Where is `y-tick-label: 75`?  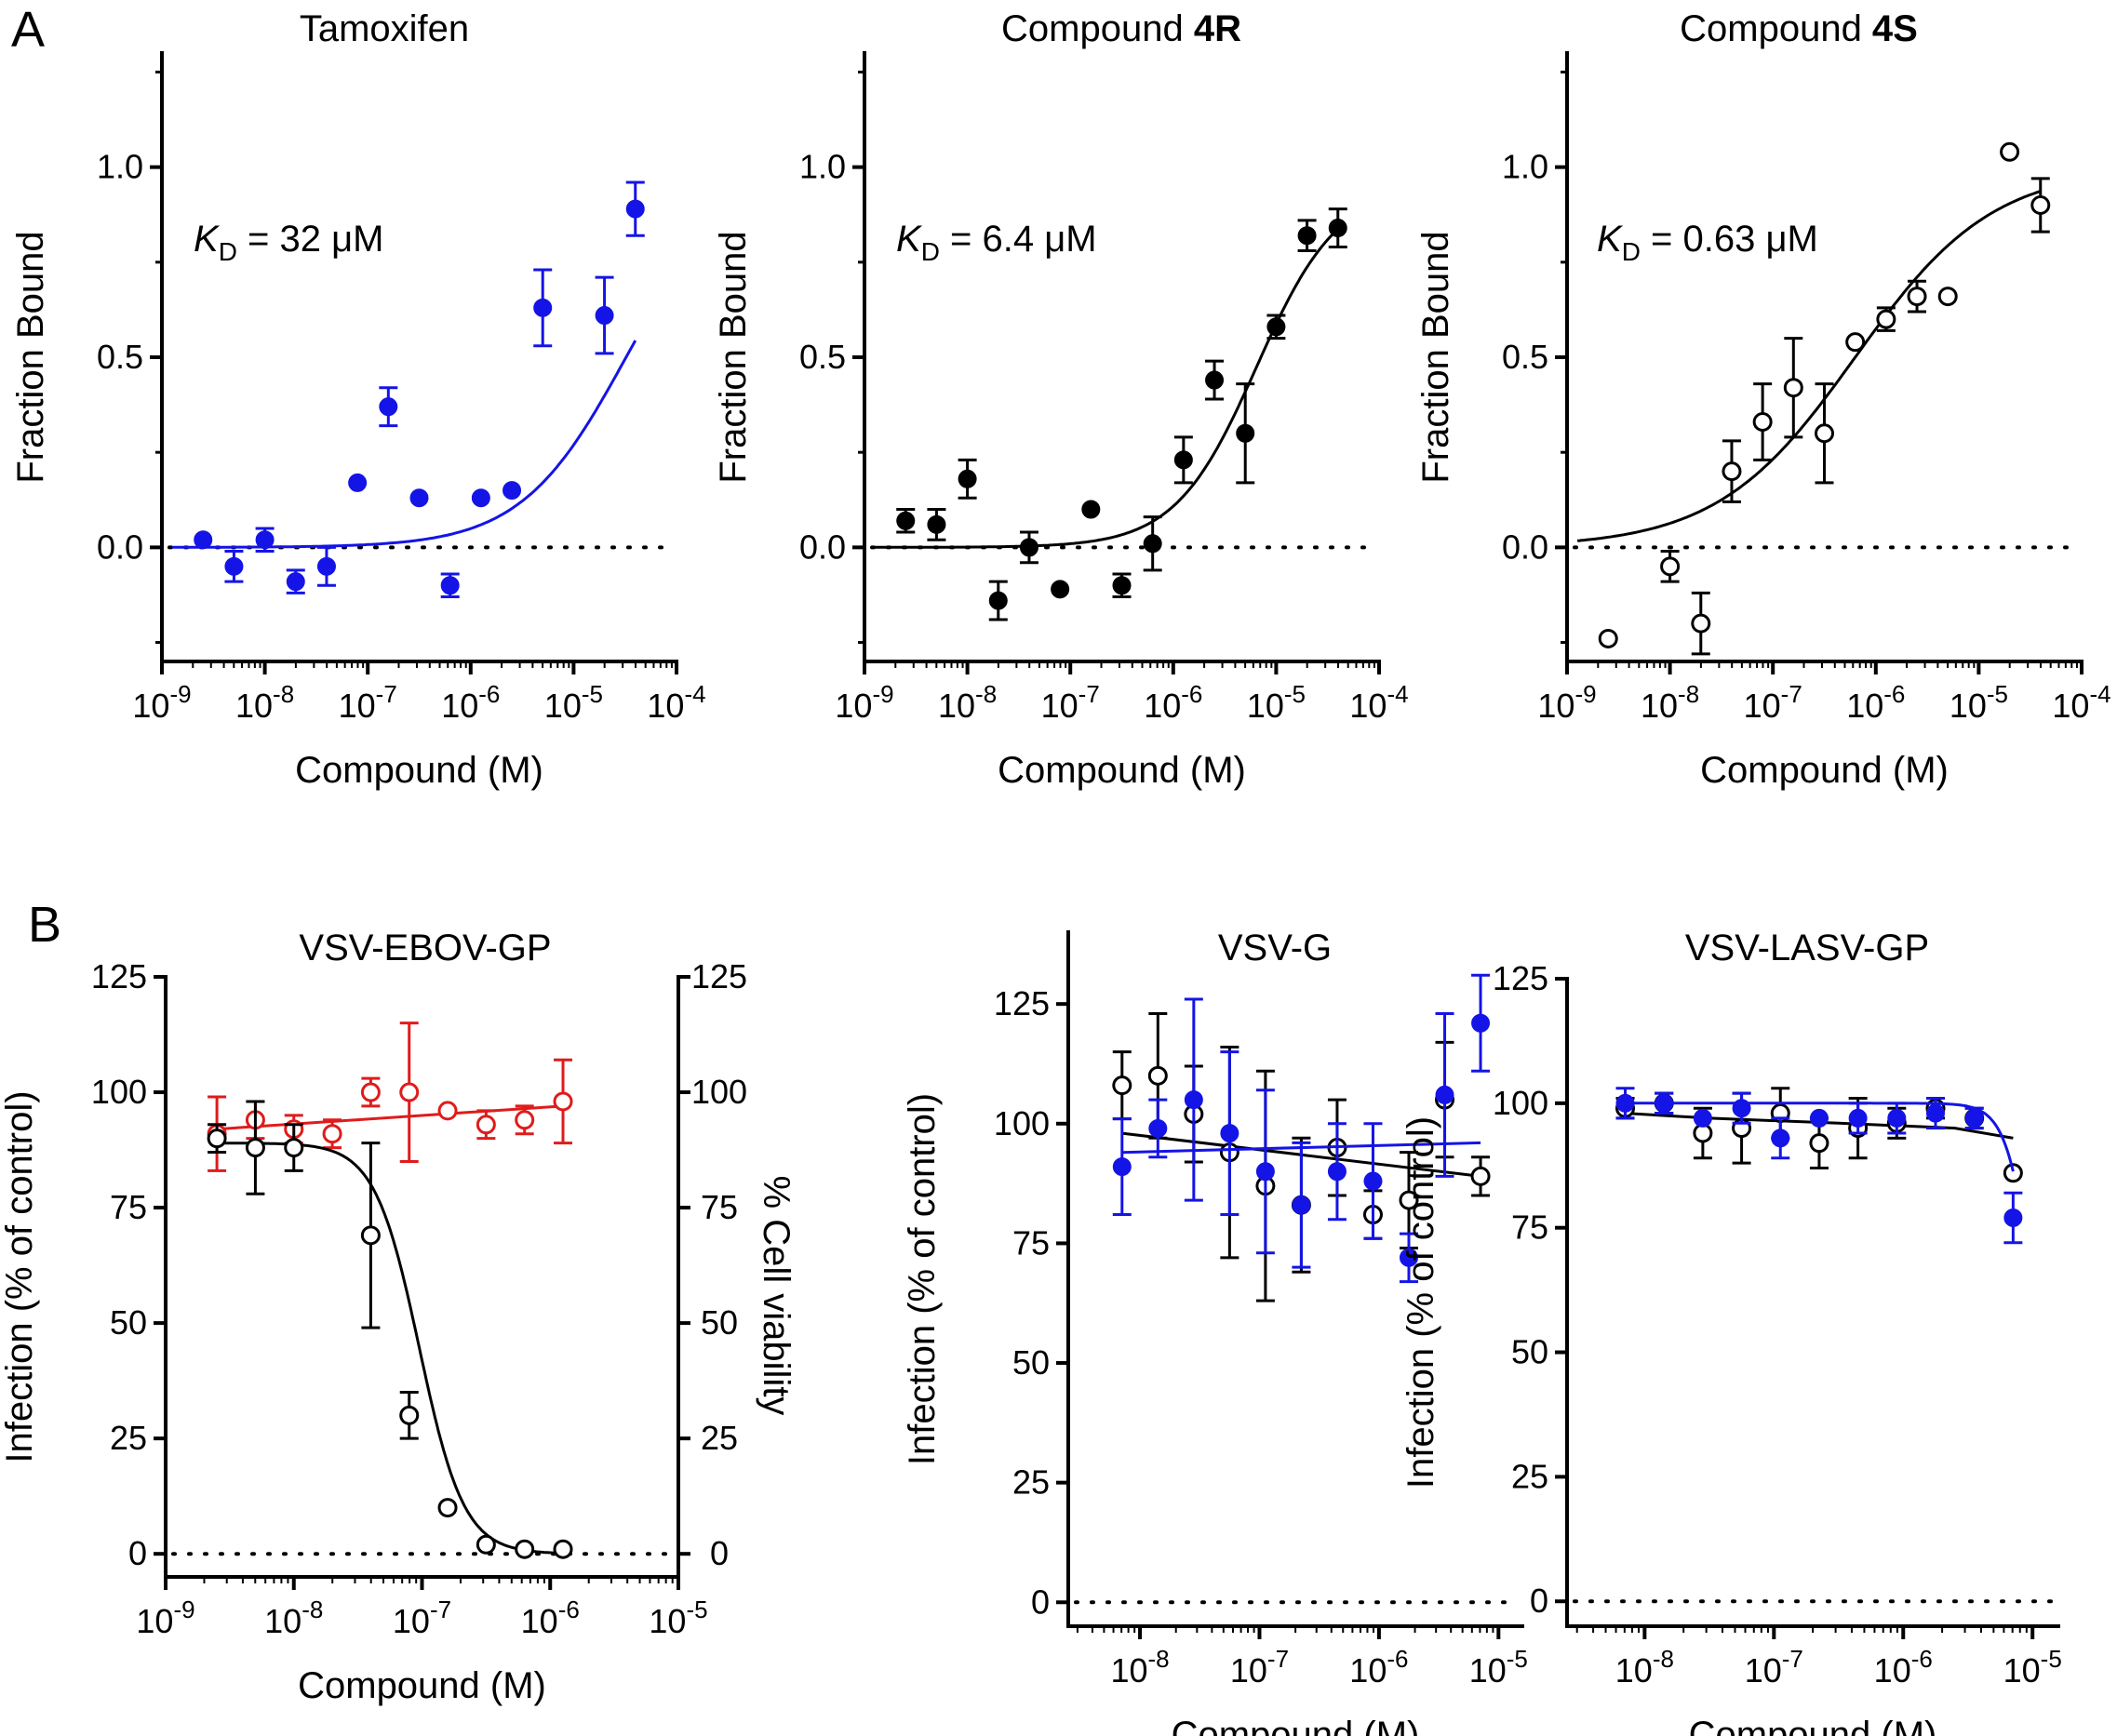
y-tick-label: 75 is located at coordinates (1529, 1228).